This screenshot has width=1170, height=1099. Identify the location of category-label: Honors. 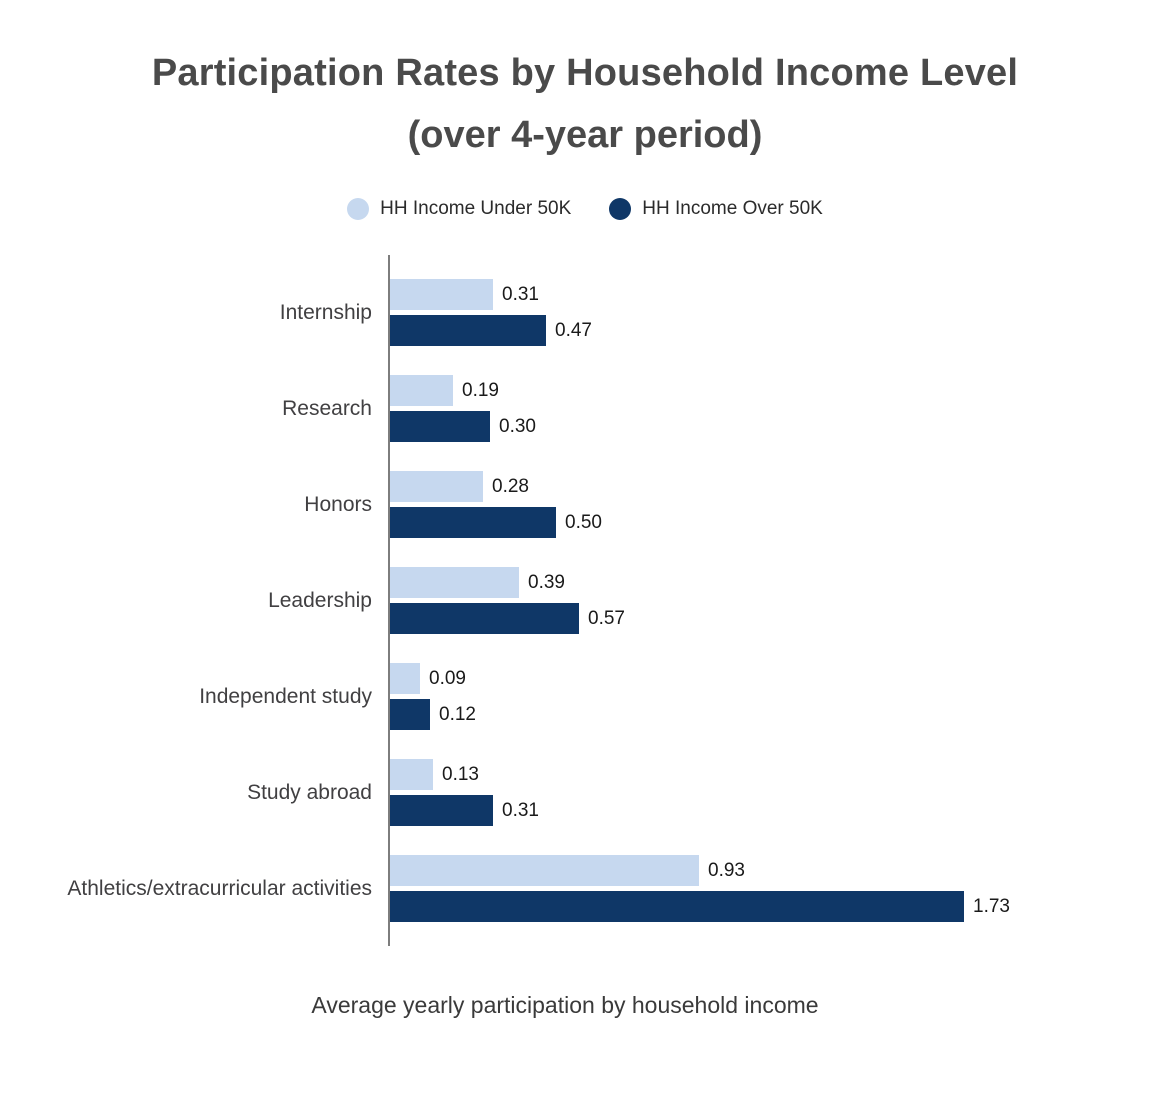
(338, 504).